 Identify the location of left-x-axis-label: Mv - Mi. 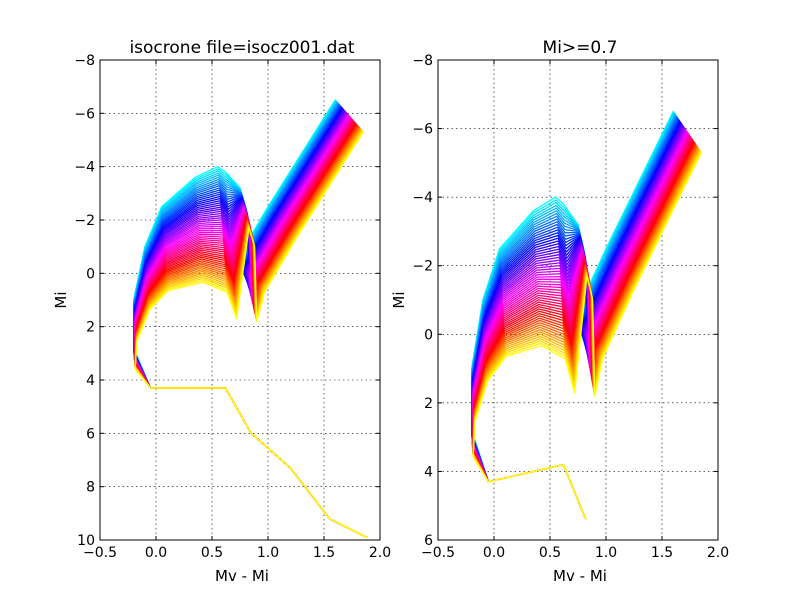
(242, 576).